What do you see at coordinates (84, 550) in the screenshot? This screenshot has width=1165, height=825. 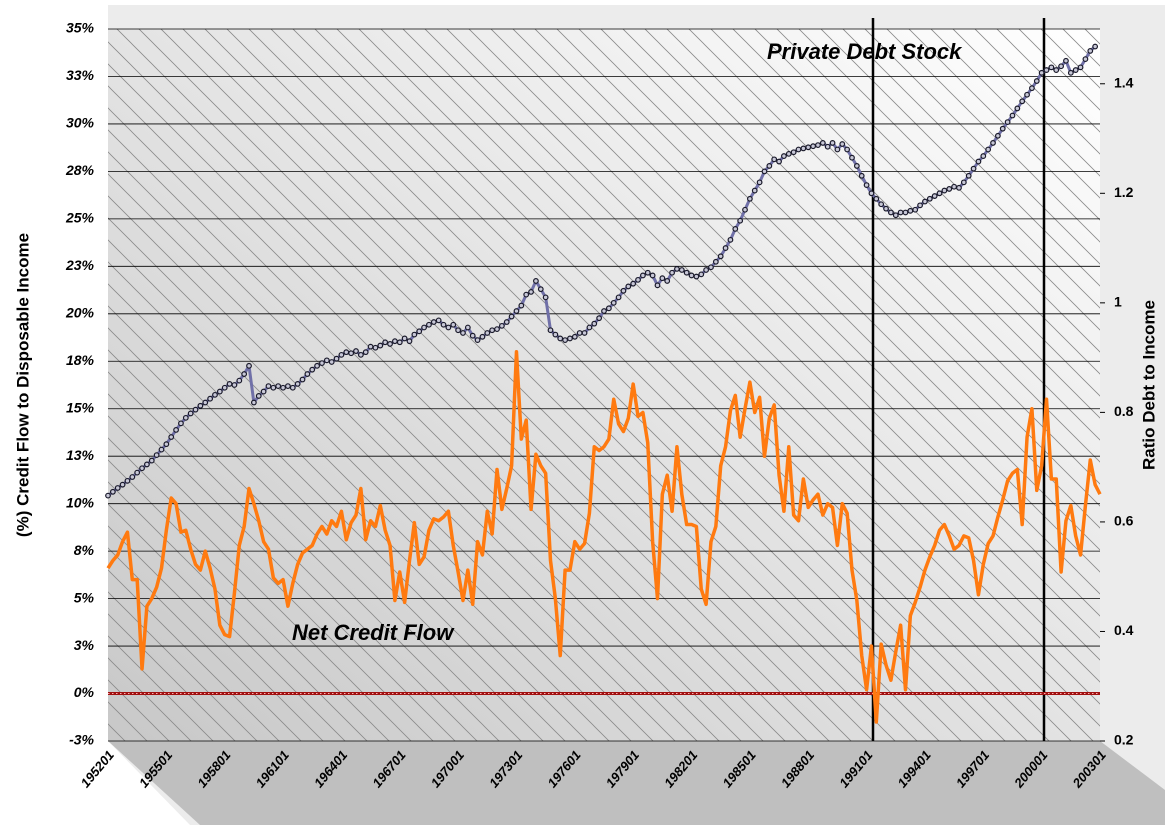 I see `y-tick-label: 8%` at bounding box center [84, 550].